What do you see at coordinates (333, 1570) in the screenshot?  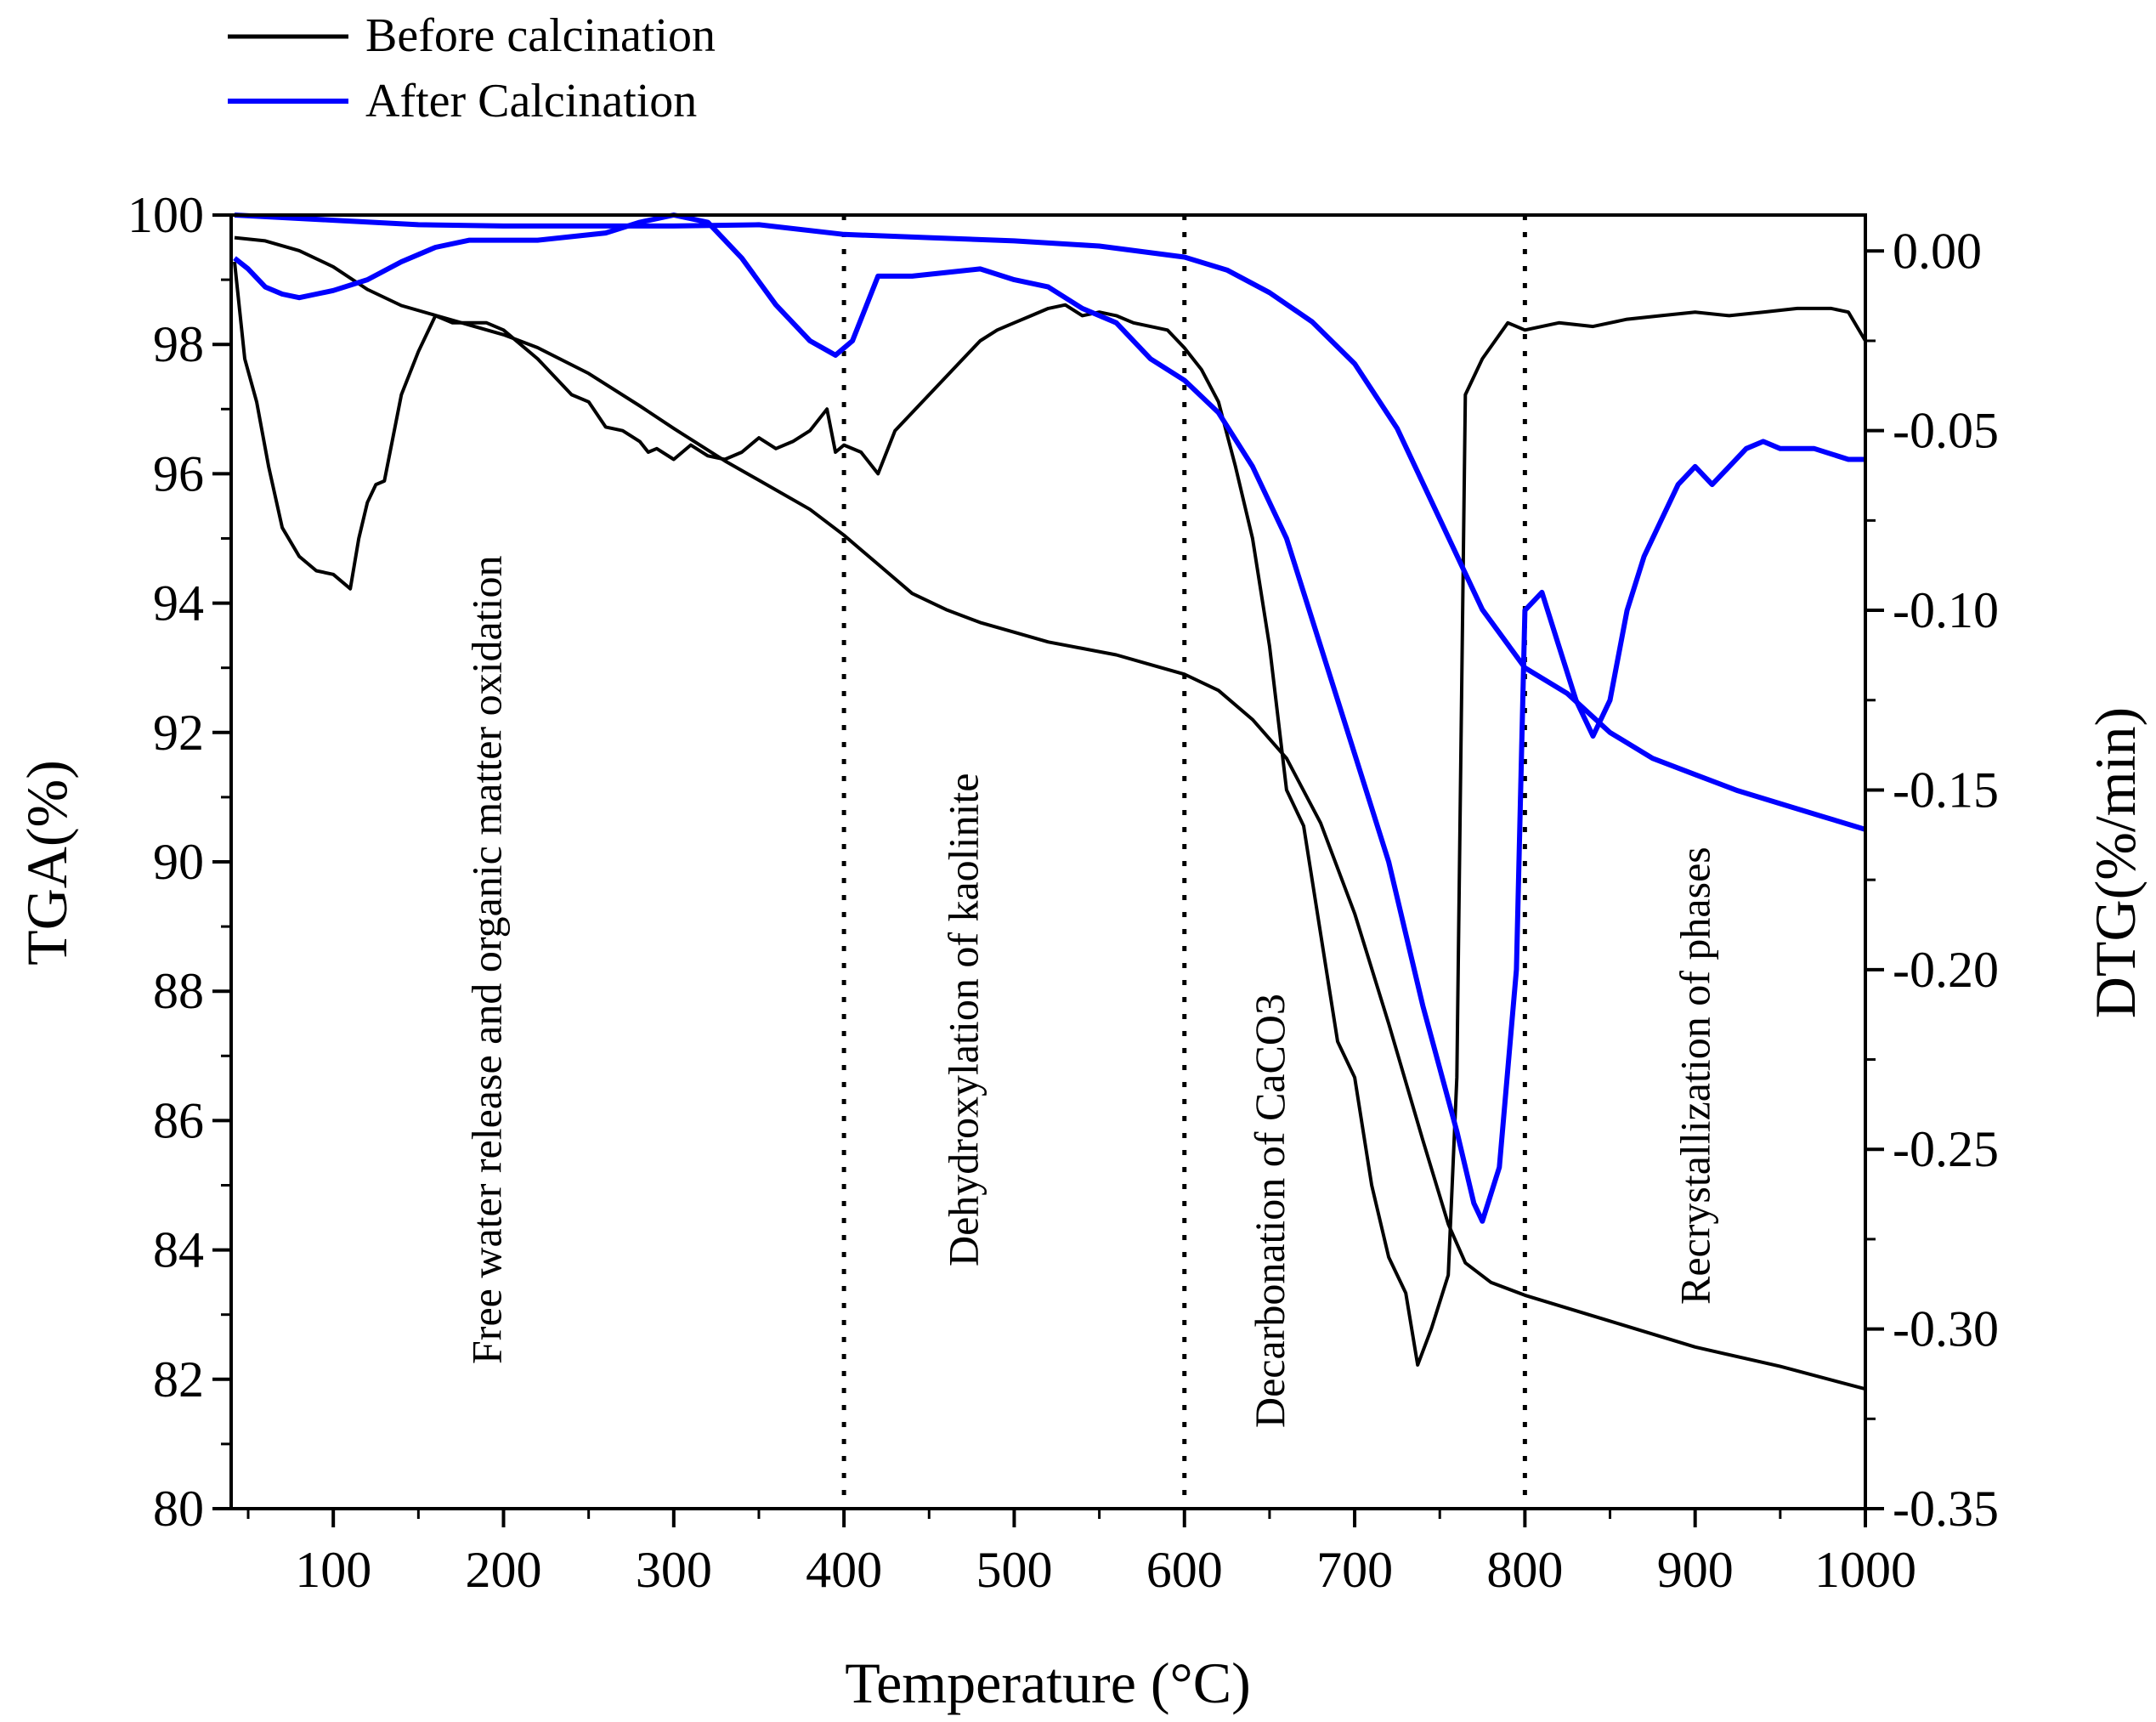 I see `x-tick-label-100: 100` at bounding box center [333, 1570].